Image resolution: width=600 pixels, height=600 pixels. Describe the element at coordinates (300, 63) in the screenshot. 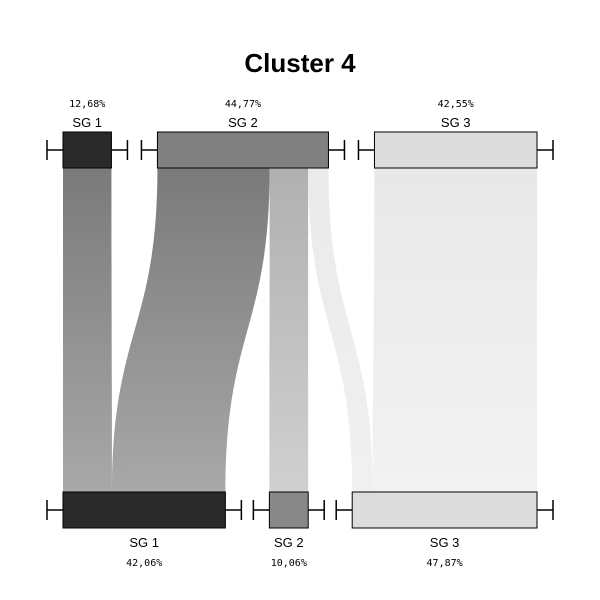

I see `chart-title: Cluster 4` at that location.